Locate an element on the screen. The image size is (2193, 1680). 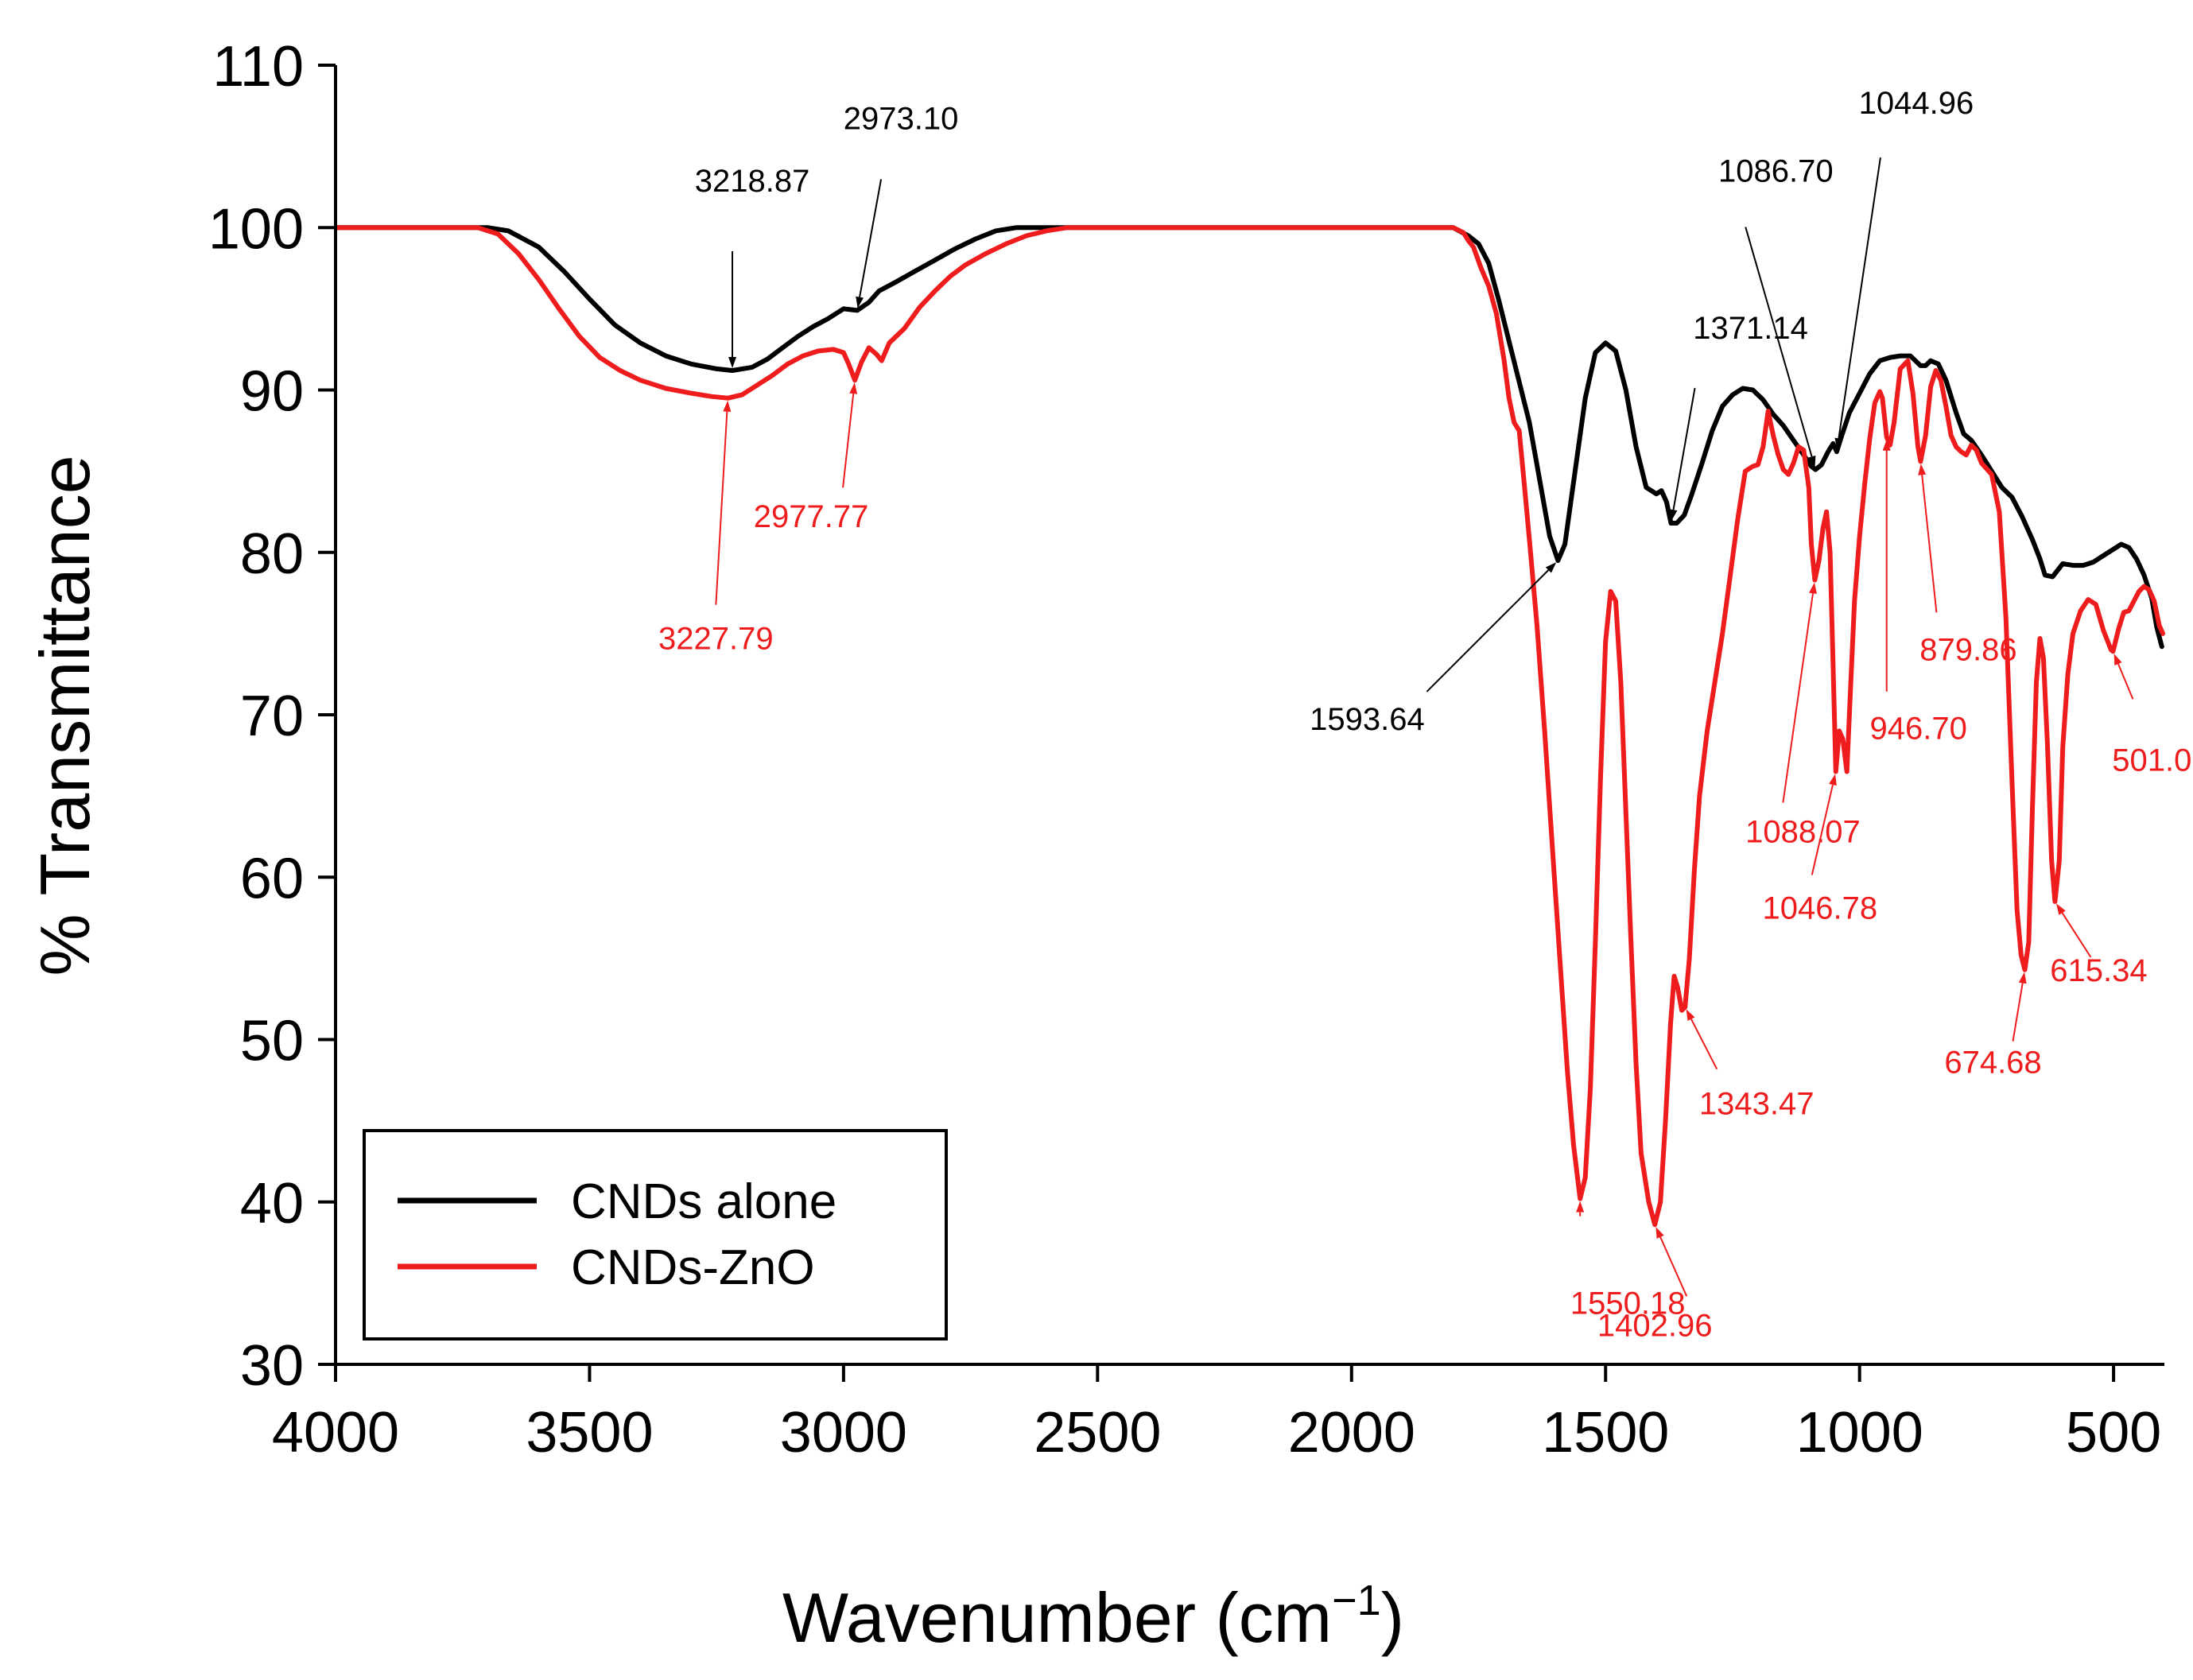
y-tick-label: 50 is located at coordinates (272, 1041).